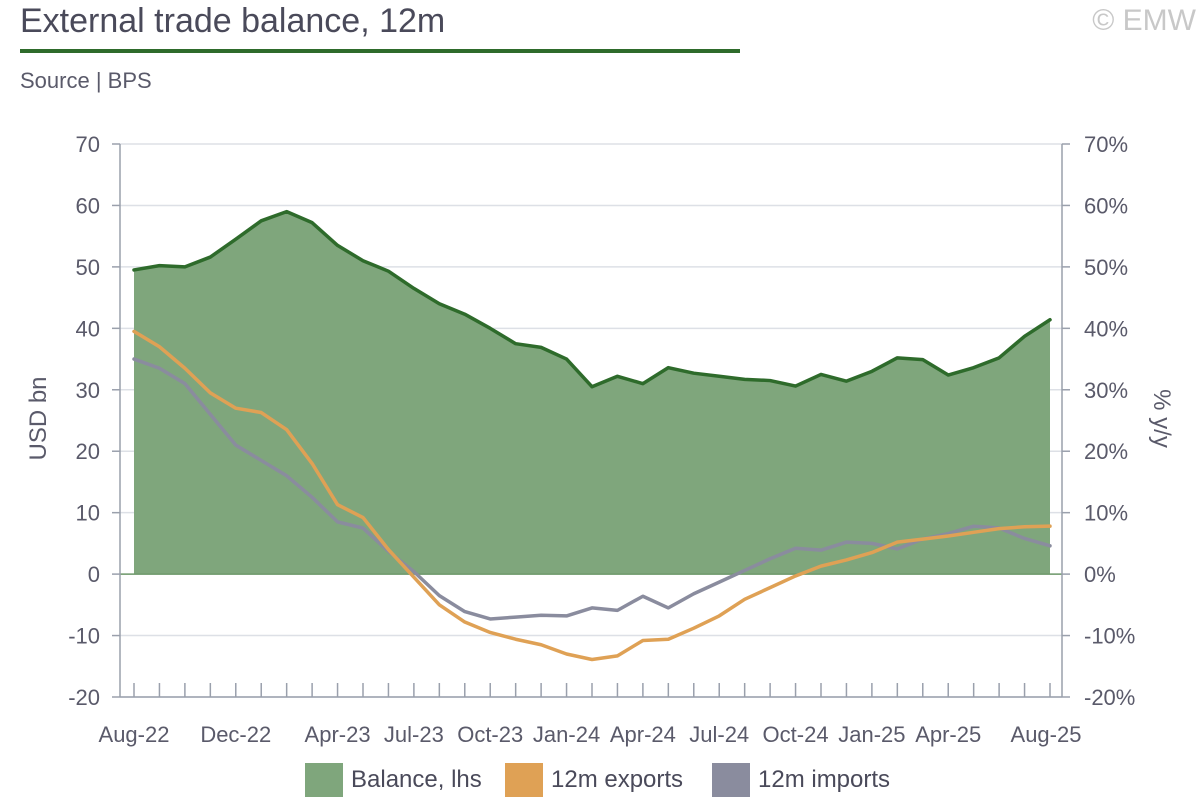 The width and height of the screenshot is (1200, 800). Describe the element at coordinates (86, 80) in the screenshot. I see `source-note: Source | BPS` at that location.